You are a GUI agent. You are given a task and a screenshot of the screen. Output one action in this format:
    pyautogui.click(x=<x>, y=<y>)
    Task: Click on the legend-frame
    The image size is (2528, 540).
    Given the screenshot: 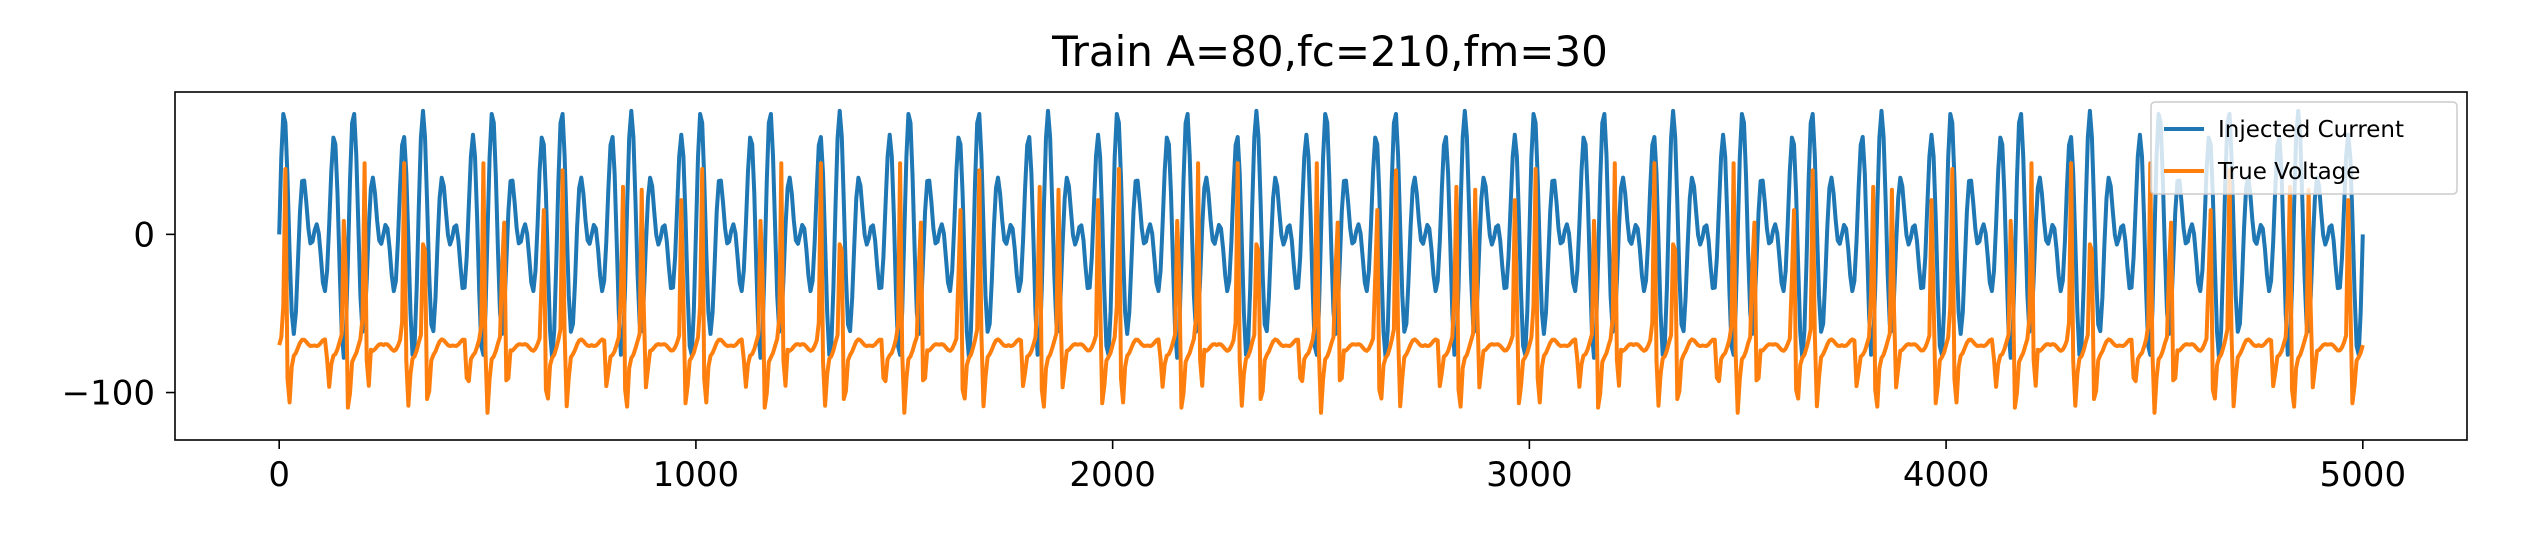 What is the action you would take?
    pyautogui.click(x=2304, y=148)
    